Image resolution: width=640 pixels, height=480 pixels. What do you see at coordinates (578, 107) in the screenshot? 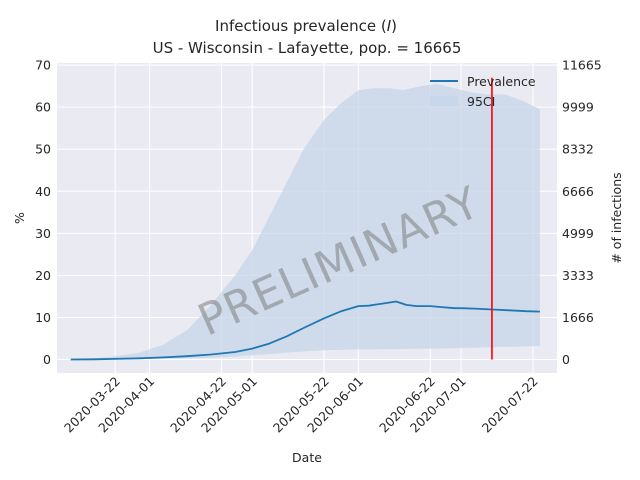
I see `right-y-tick-label: 9999` at bounding box center [578, 107].